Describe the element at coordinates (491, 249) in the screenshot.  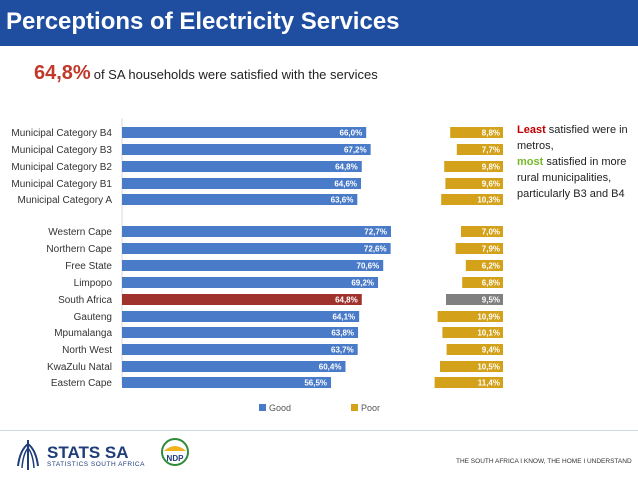
I see `label-poor-northern-cape: 7,9%` at that location.